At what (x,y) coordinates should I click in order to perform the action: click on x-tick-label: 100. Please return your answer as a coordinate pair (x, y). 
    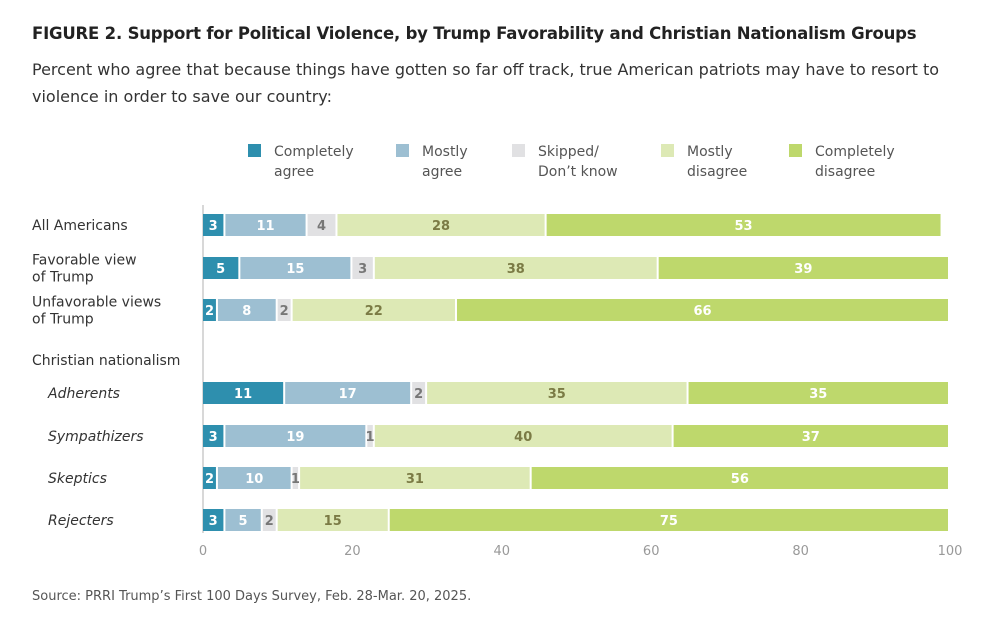
    Looking at the image, I should click on (950, 551).